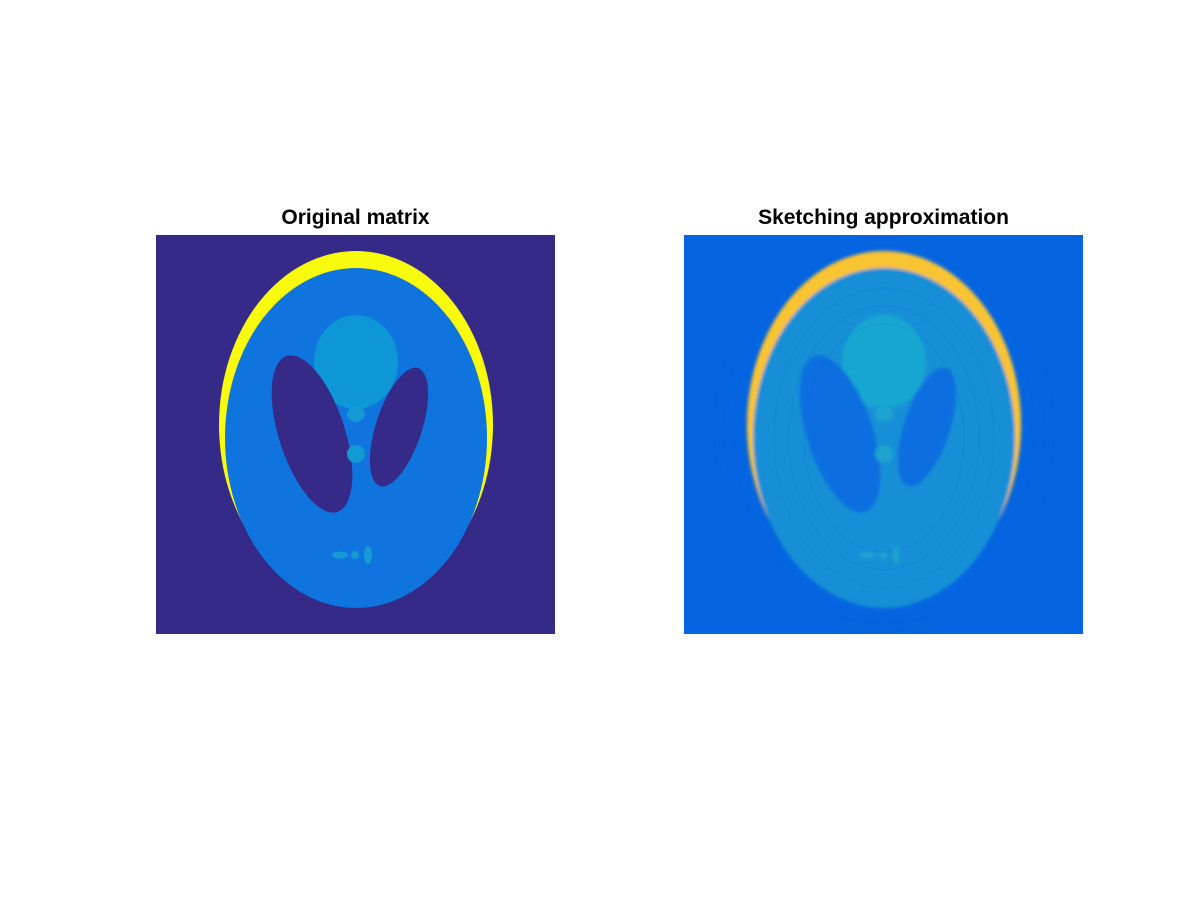  Describe the element at coordinates (355, 434) in the screenshot. I see `original-matrix-image` at that location.